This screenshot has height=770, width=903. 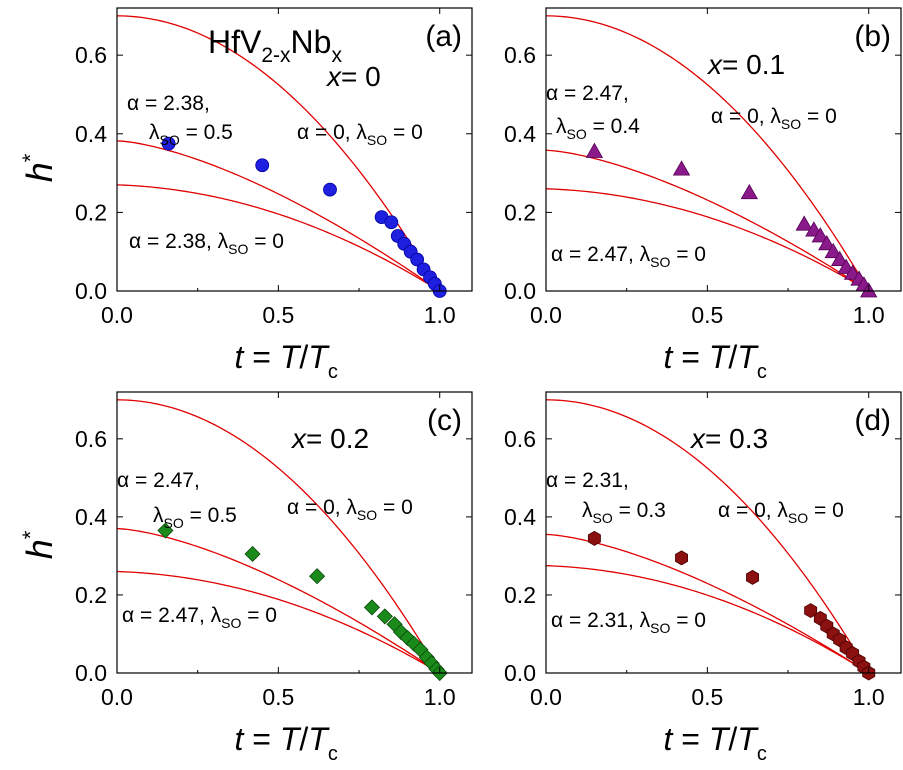 What do you see at coordinates (745, 64) in the screenshot?
I see `x-value-label: x= 0.1` at bounding box center [745, 64].